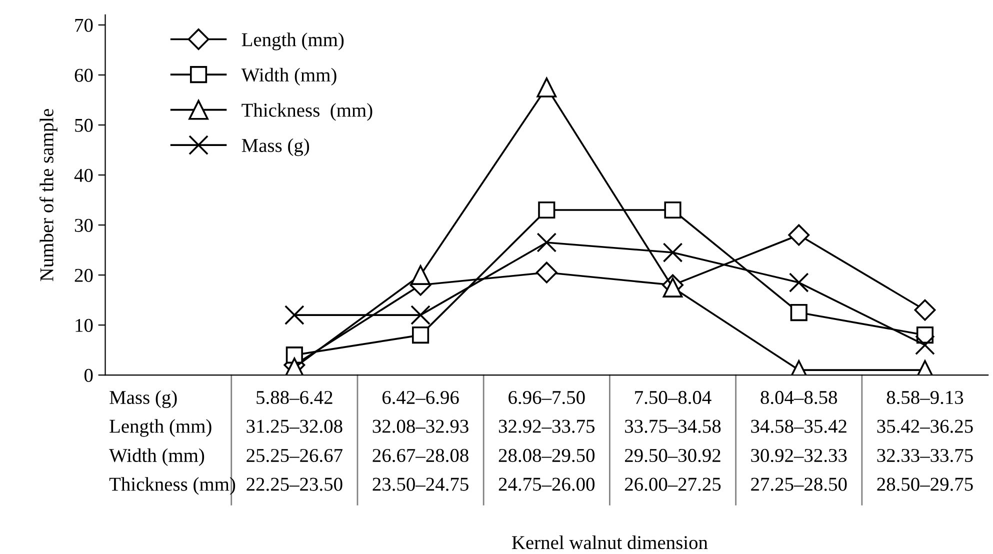 This screenshot has height=554, width=993. Describe the element at coordinates (143, 399) in the screenshot. I see `text: Mass (g)` at that location.